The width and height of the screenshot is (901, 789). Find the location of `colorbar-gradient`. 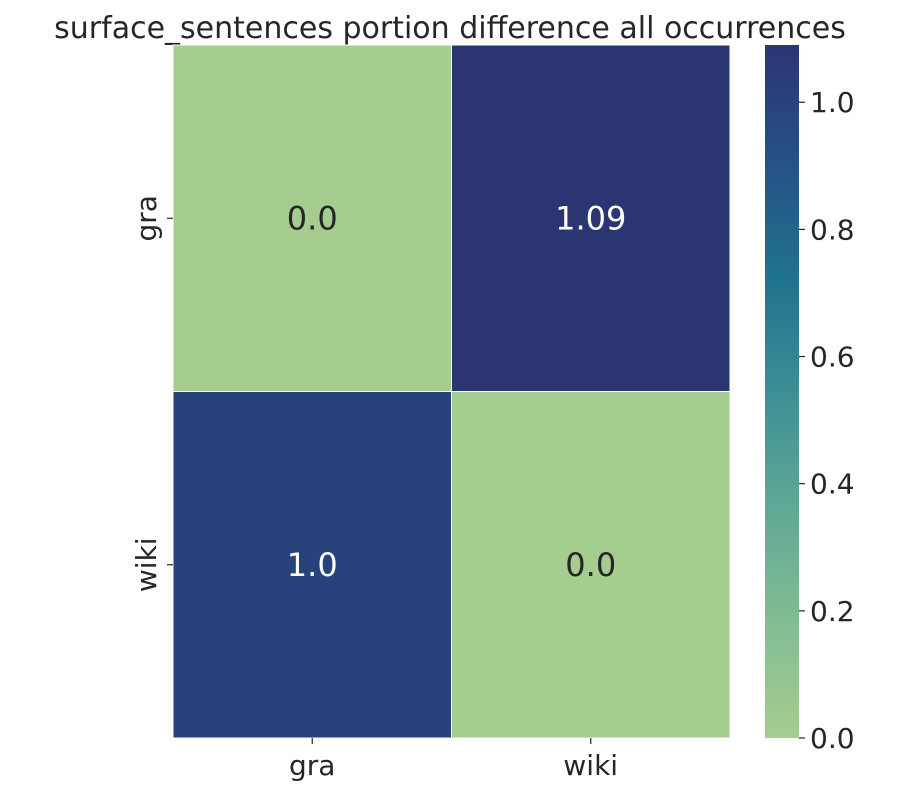

colorbar-gradient is located at coordinates (782, 391).